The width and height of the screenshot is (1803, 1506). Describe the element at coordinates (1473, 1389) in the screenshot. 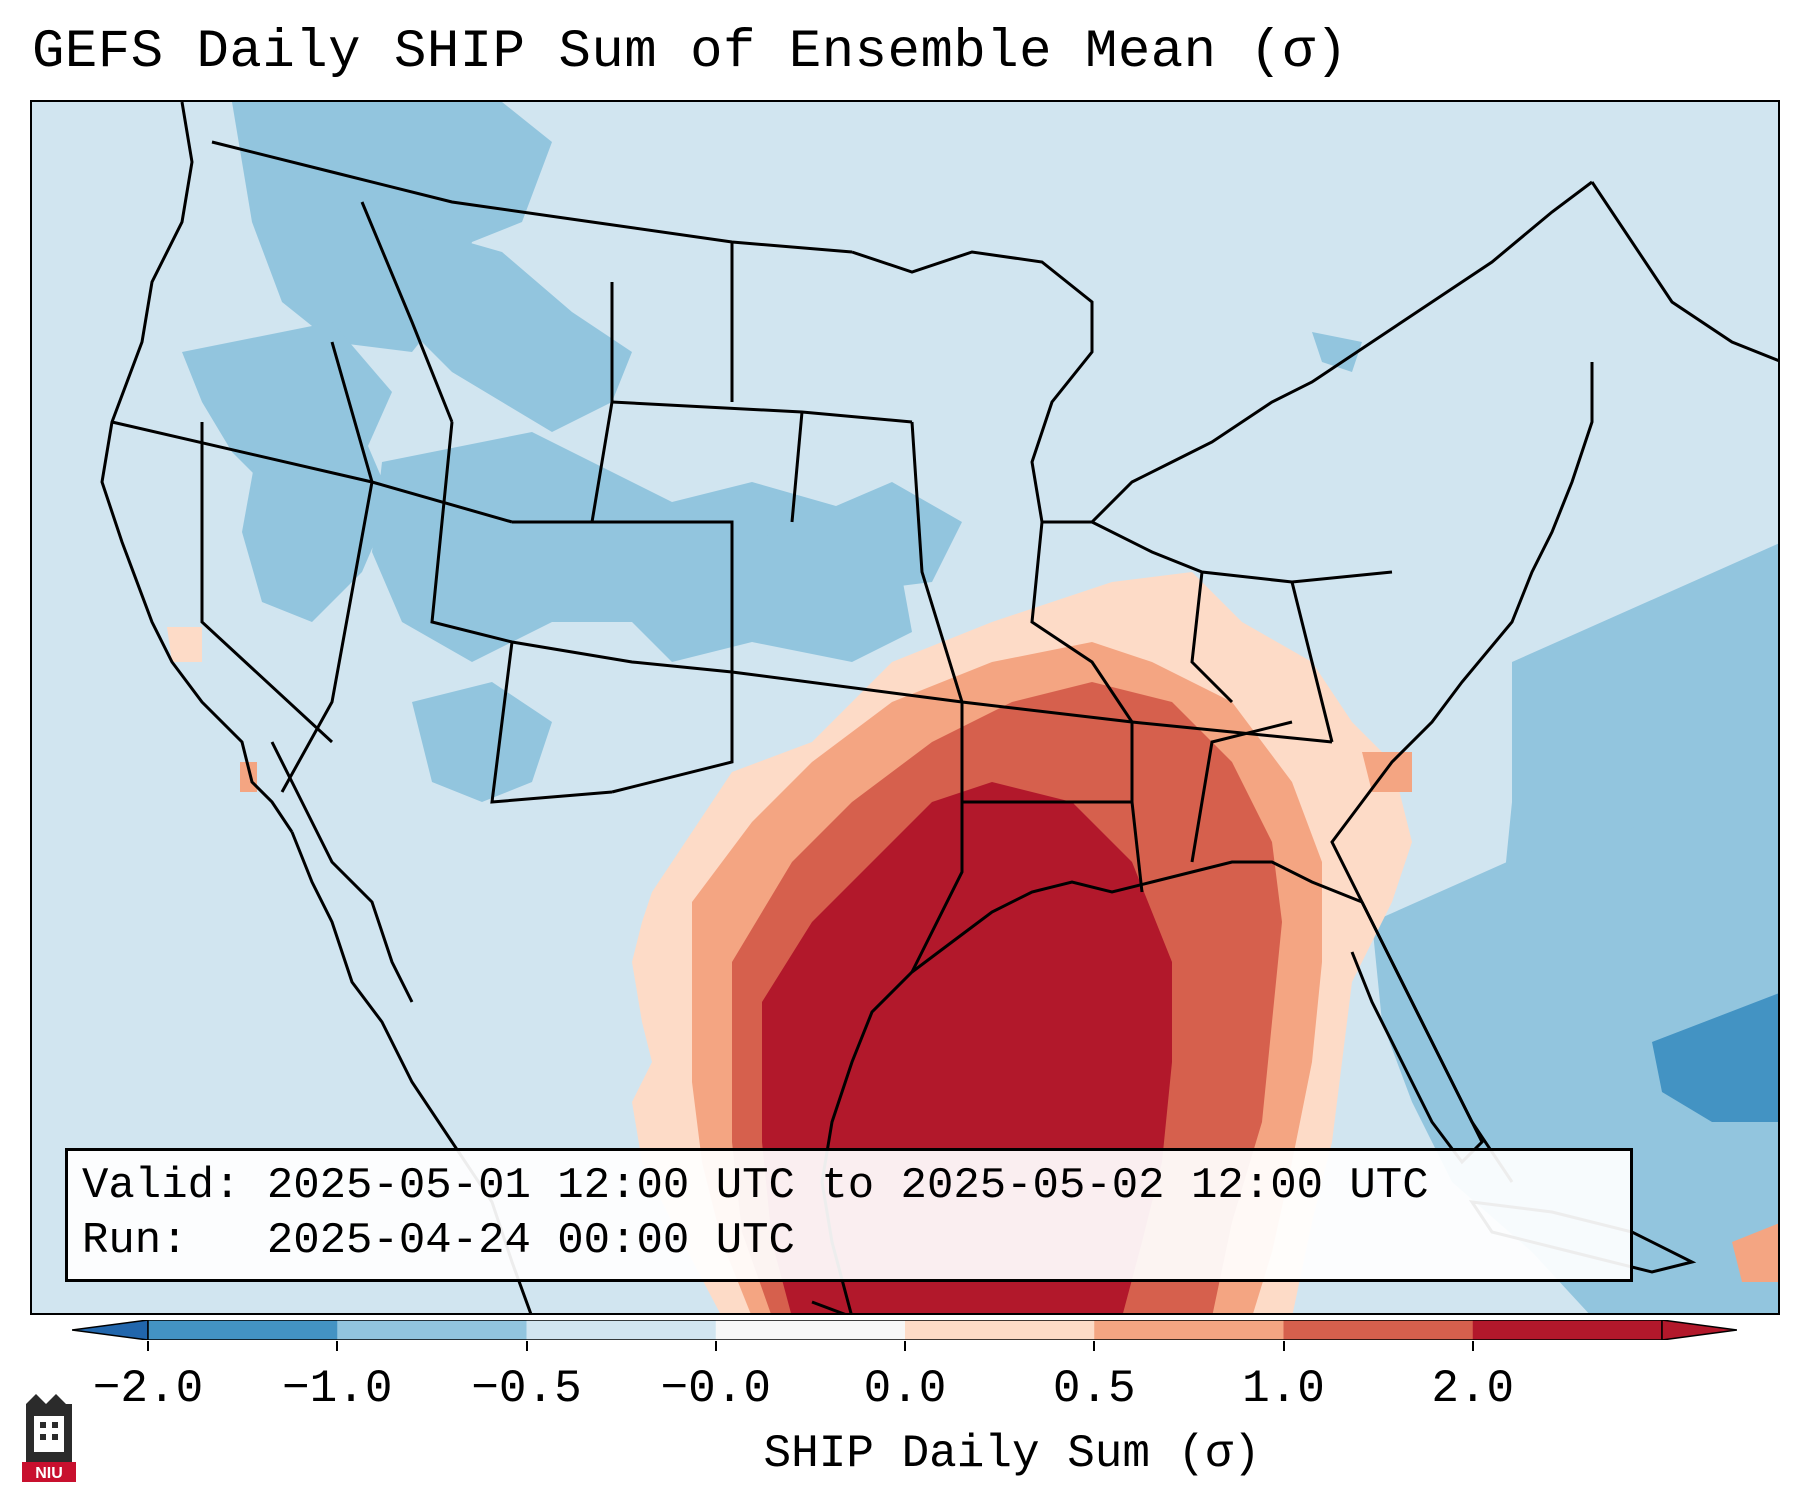

I see `colorbar-tick-label: 2.0` at that location.